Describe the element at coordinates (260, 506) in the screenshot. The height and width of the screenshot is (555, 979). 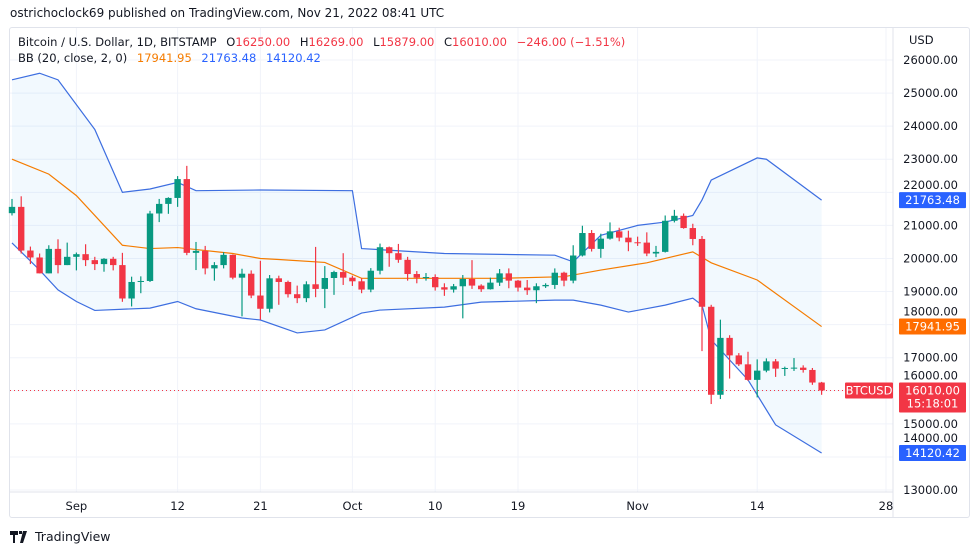
I see `time-tick-label: 21` at that location.